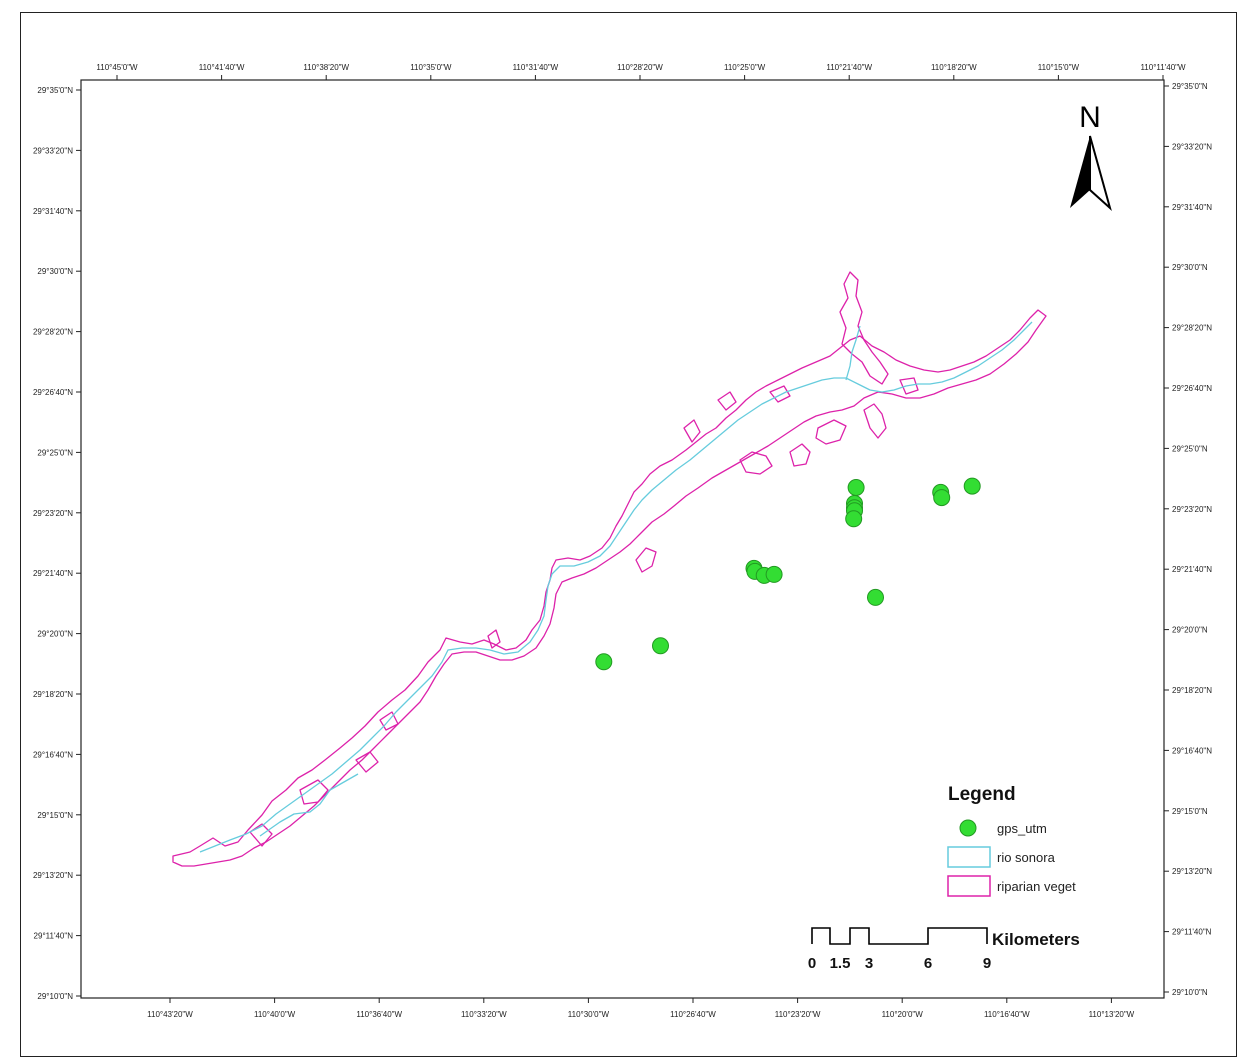  I want to click on top-tick-label: 110°15'0"W, so click(1059, 67).